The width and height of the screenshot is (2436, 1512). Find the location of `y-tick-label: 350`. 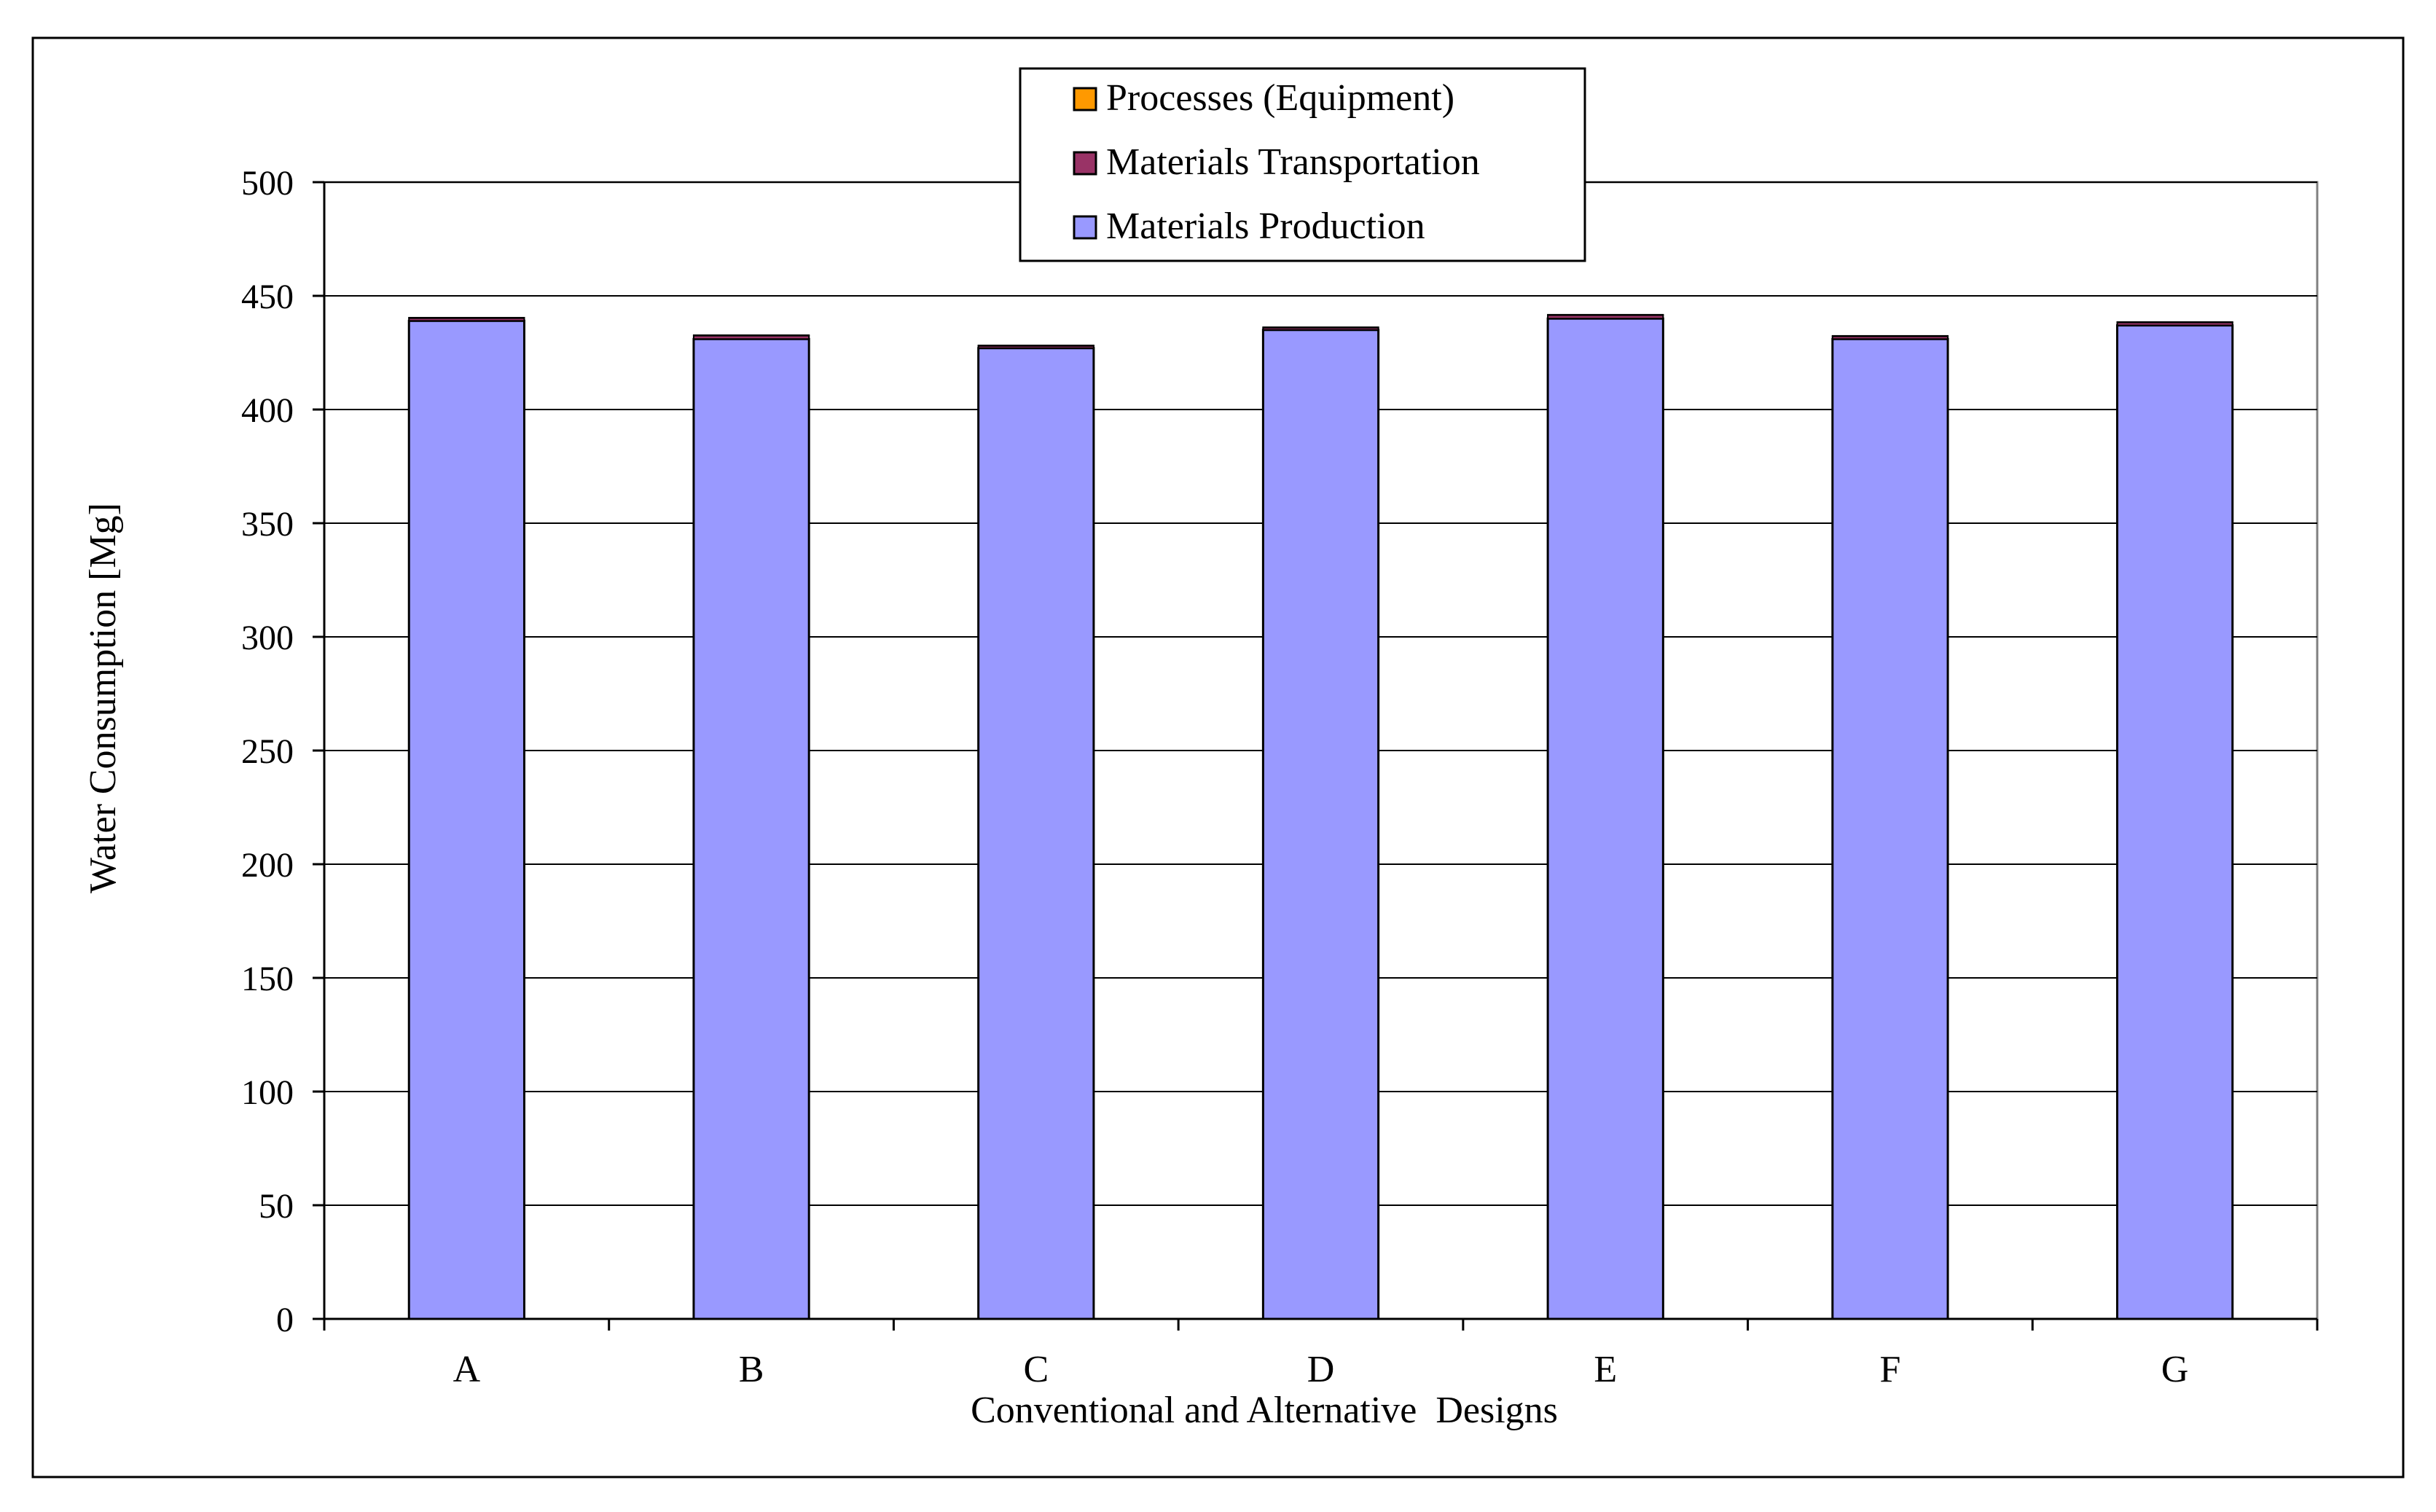

y-tick-label: 350 is located at coordinates (267, 525).